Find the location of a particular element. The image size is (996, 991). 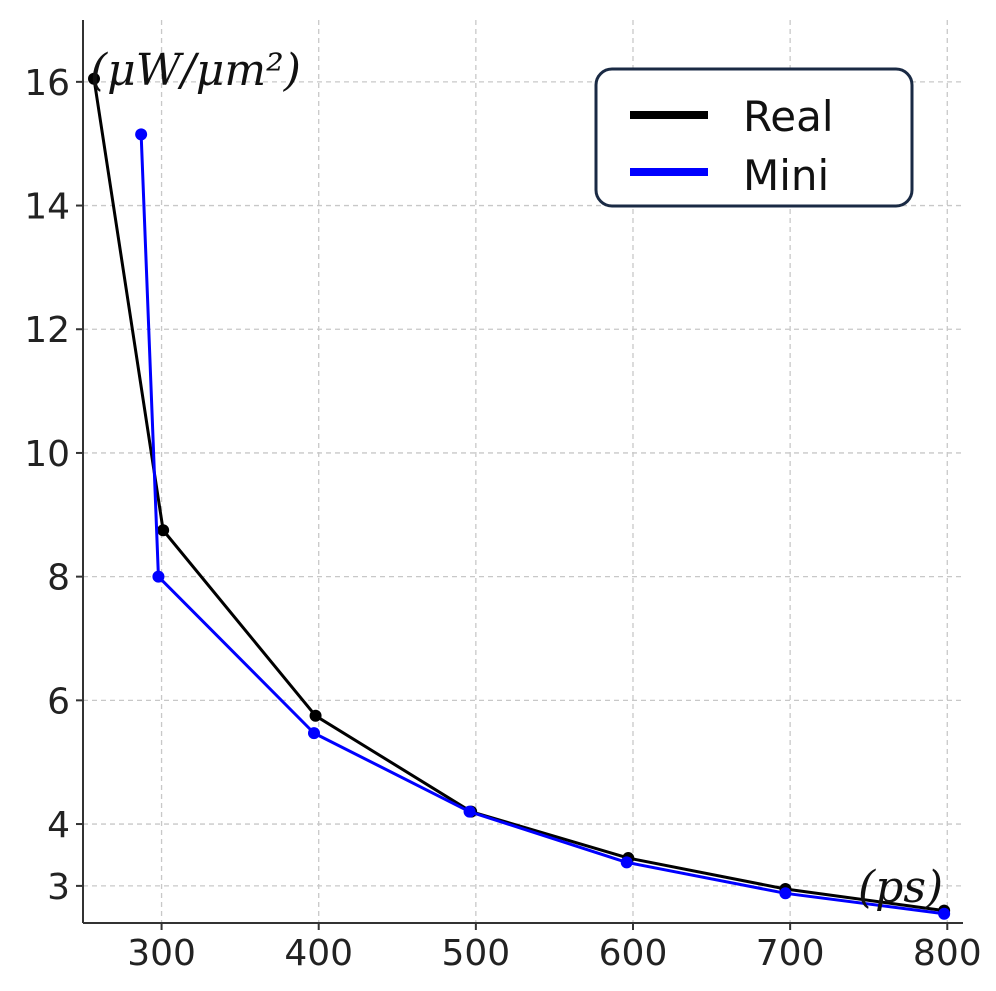

y-tick-label: 10 is located at coordinates (47, 454).